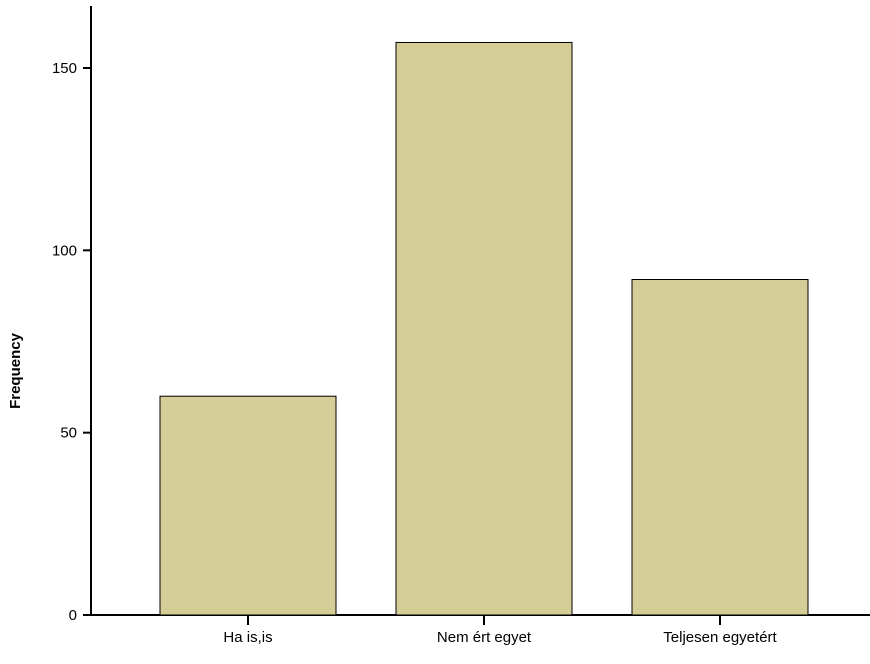 The width and height of the screenshot is (870, 664). I want to click on y-axis-label: Frequency, so click(15, 370).